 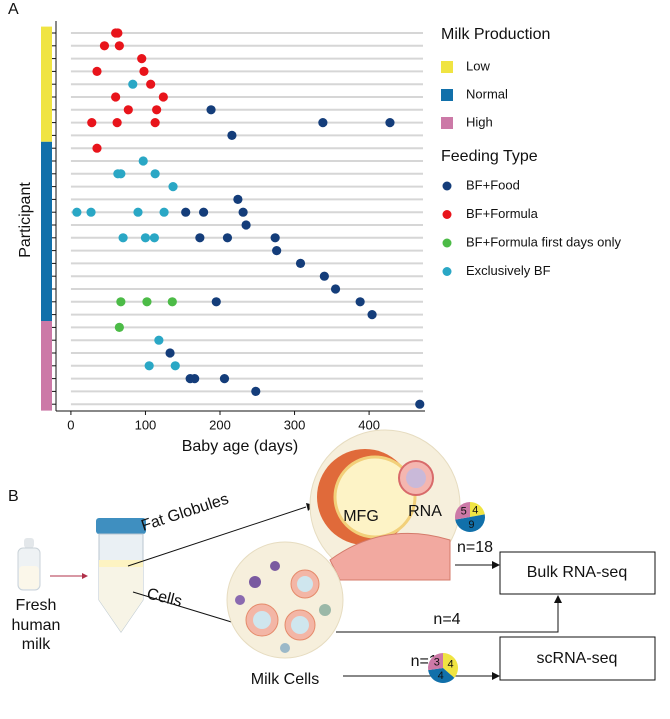 I want to click on x-tick-label: 400, so click(x=369, y=424).